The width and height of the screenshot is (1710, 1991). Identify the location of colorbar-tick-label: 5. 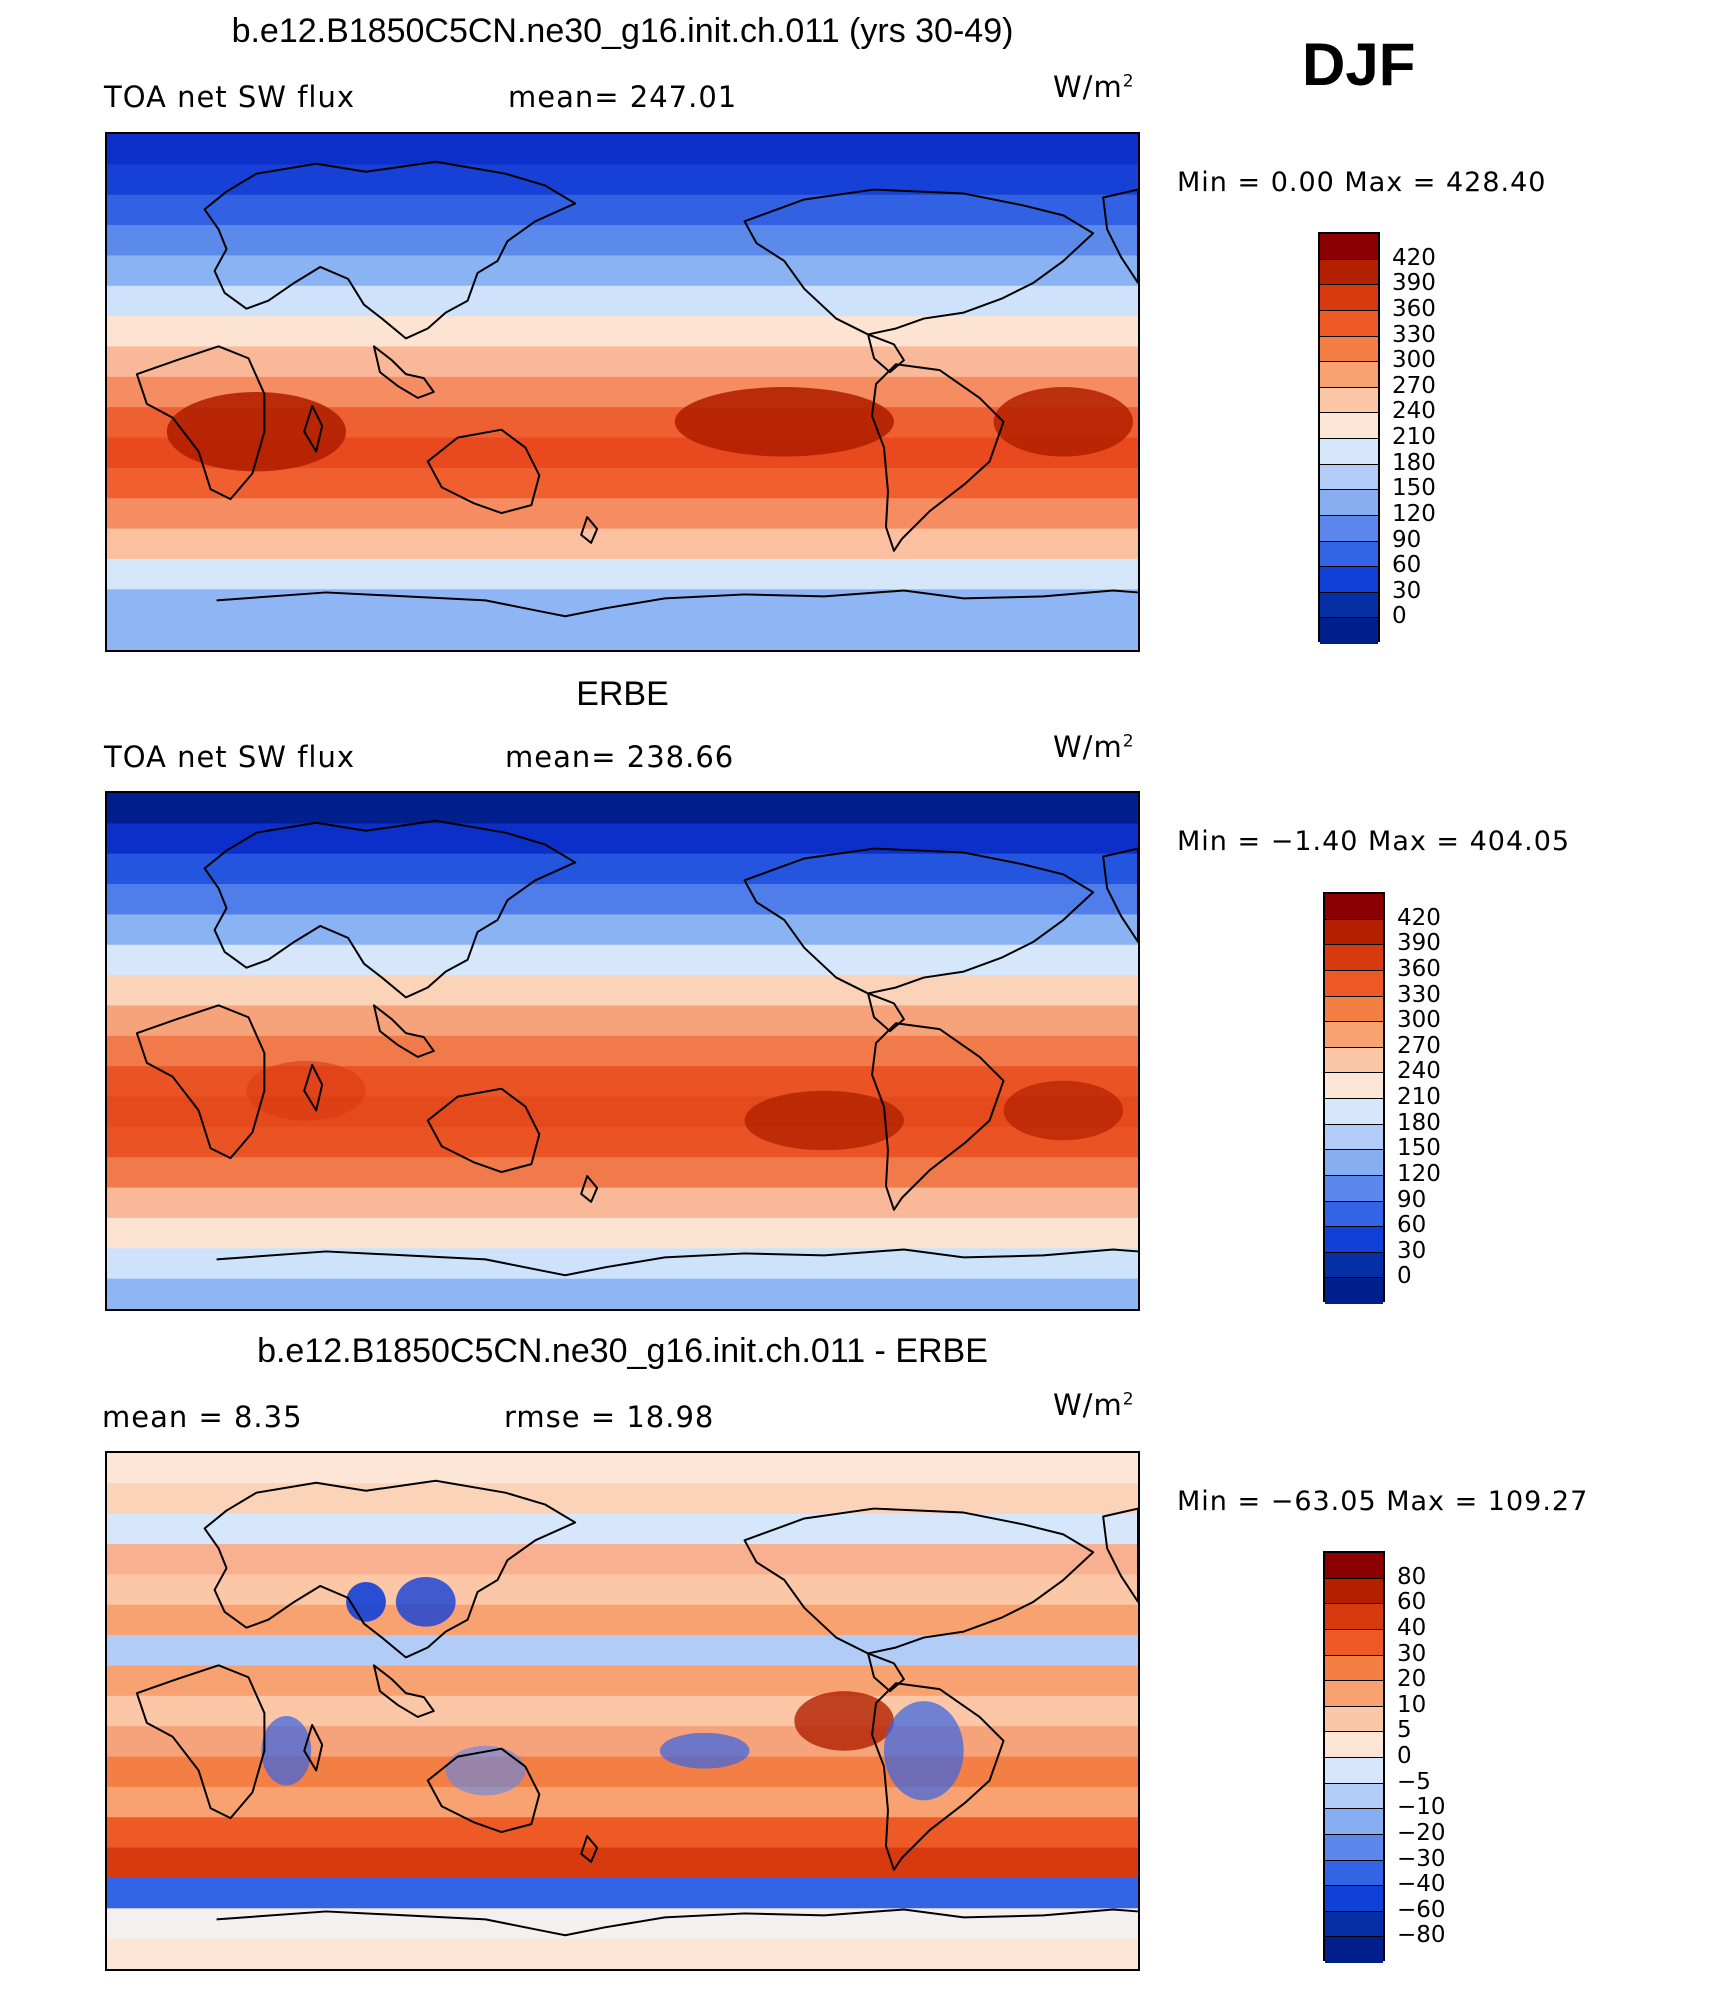
(1404, 1730).